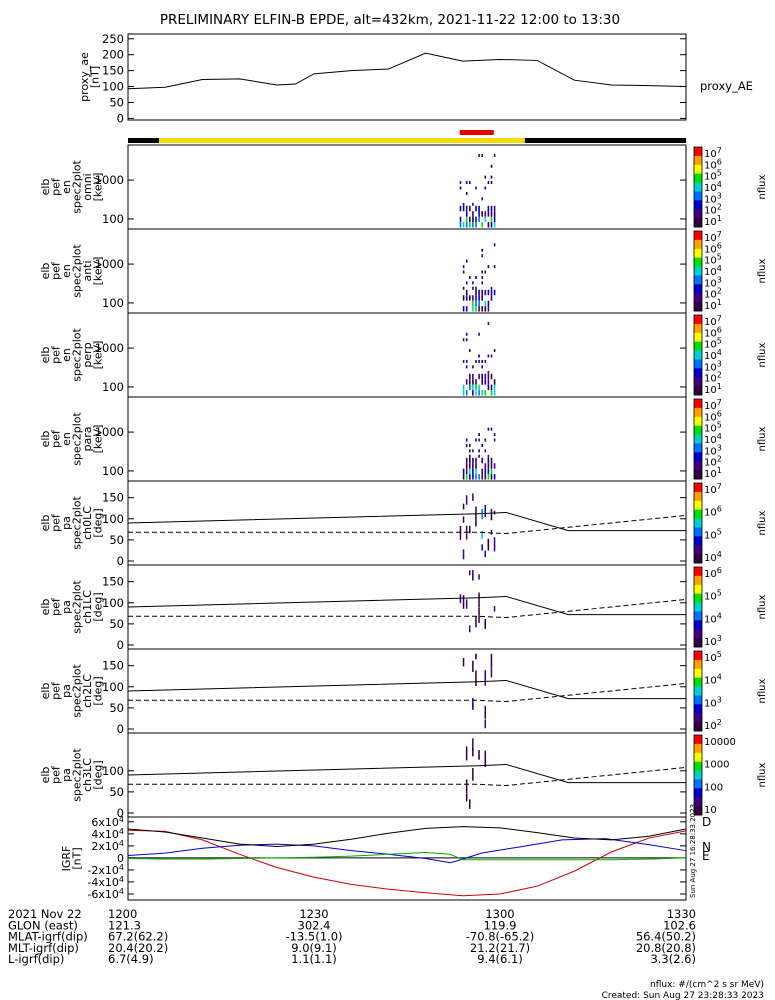  Describe the element at coordinates (143, 140) in the screenshot. I see `orbit-segment-eclipse` at that location.